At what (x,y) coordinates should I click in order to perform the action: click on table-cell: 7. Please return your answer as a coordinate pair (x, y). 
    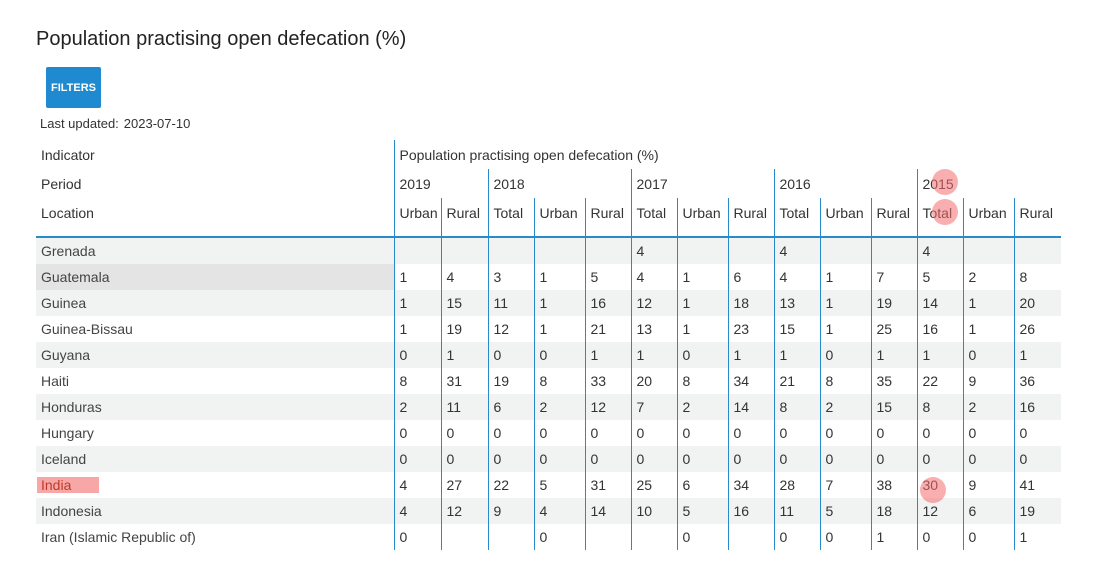
    Looking at the image, I should click on (845, 485).